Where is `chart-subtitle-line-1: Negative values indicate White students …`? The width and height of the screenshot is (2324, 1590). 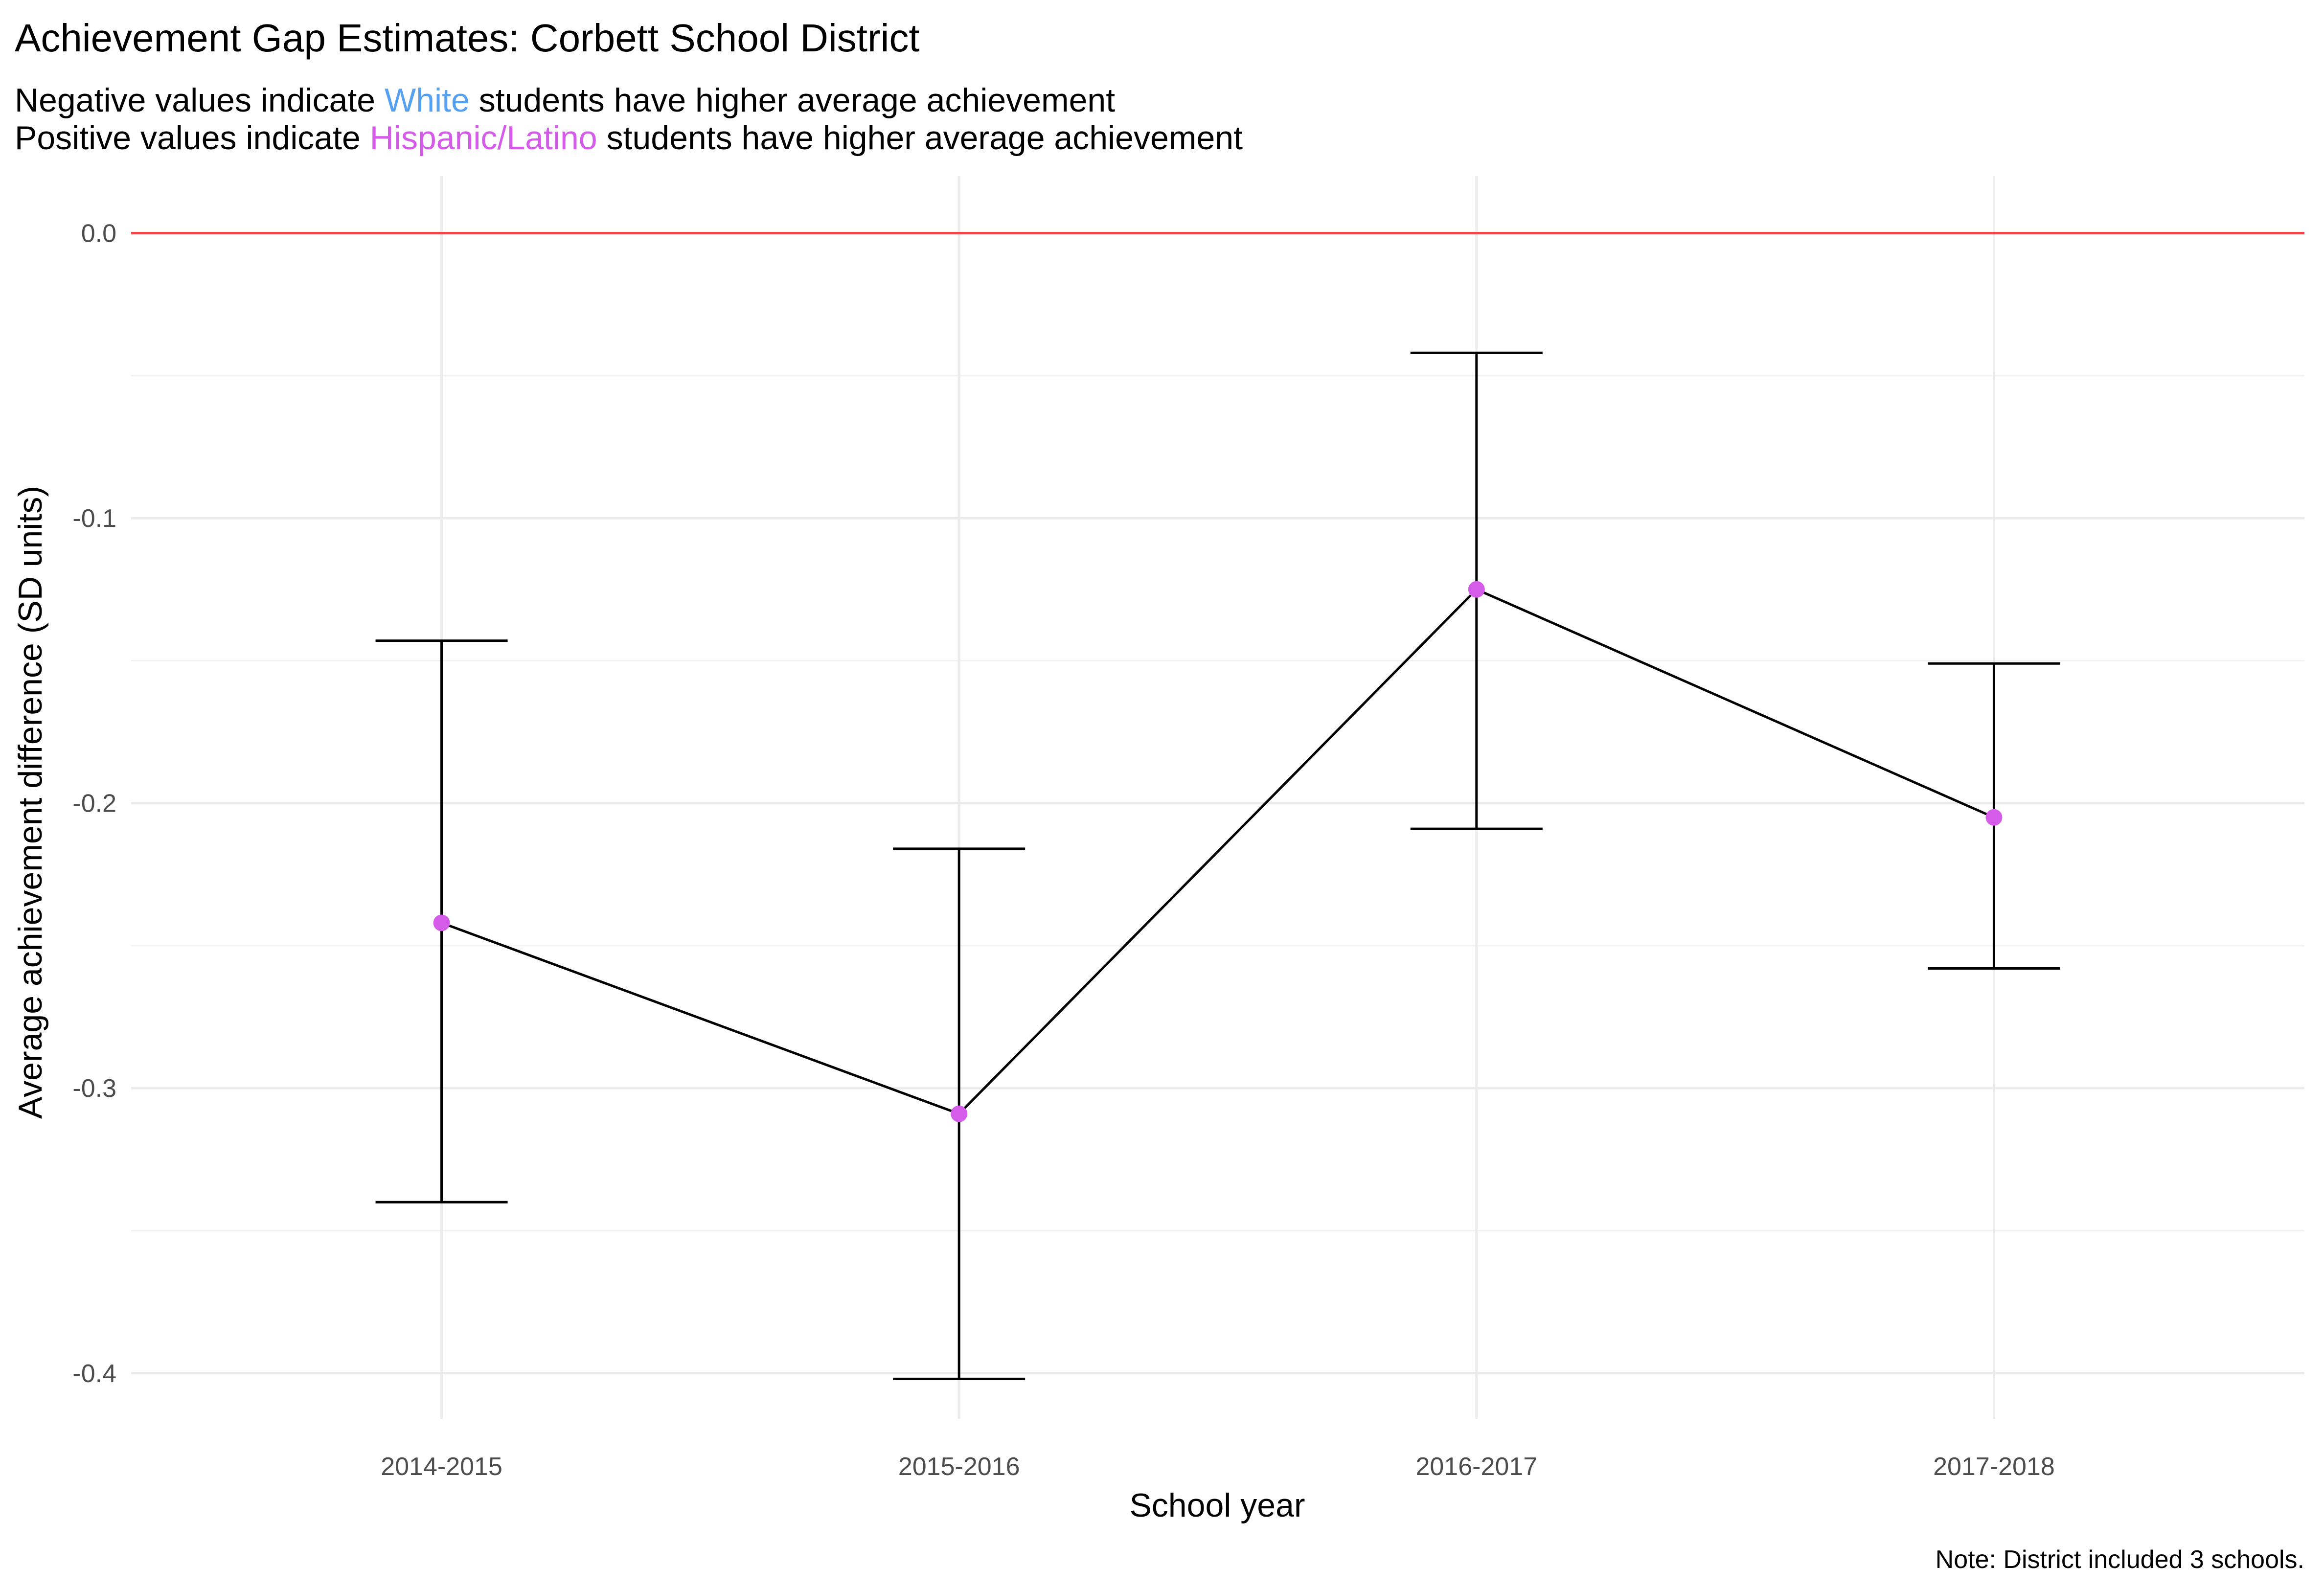 chart-subtitle-line-1: Negative values indicate White students … is located at coordinates (565, 101).